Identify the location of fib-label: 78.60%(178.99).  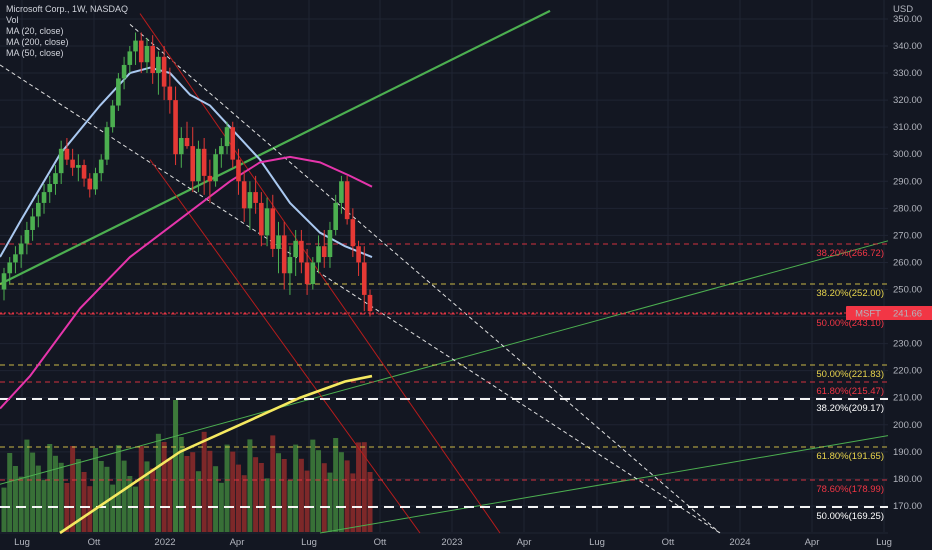
(850, 489).